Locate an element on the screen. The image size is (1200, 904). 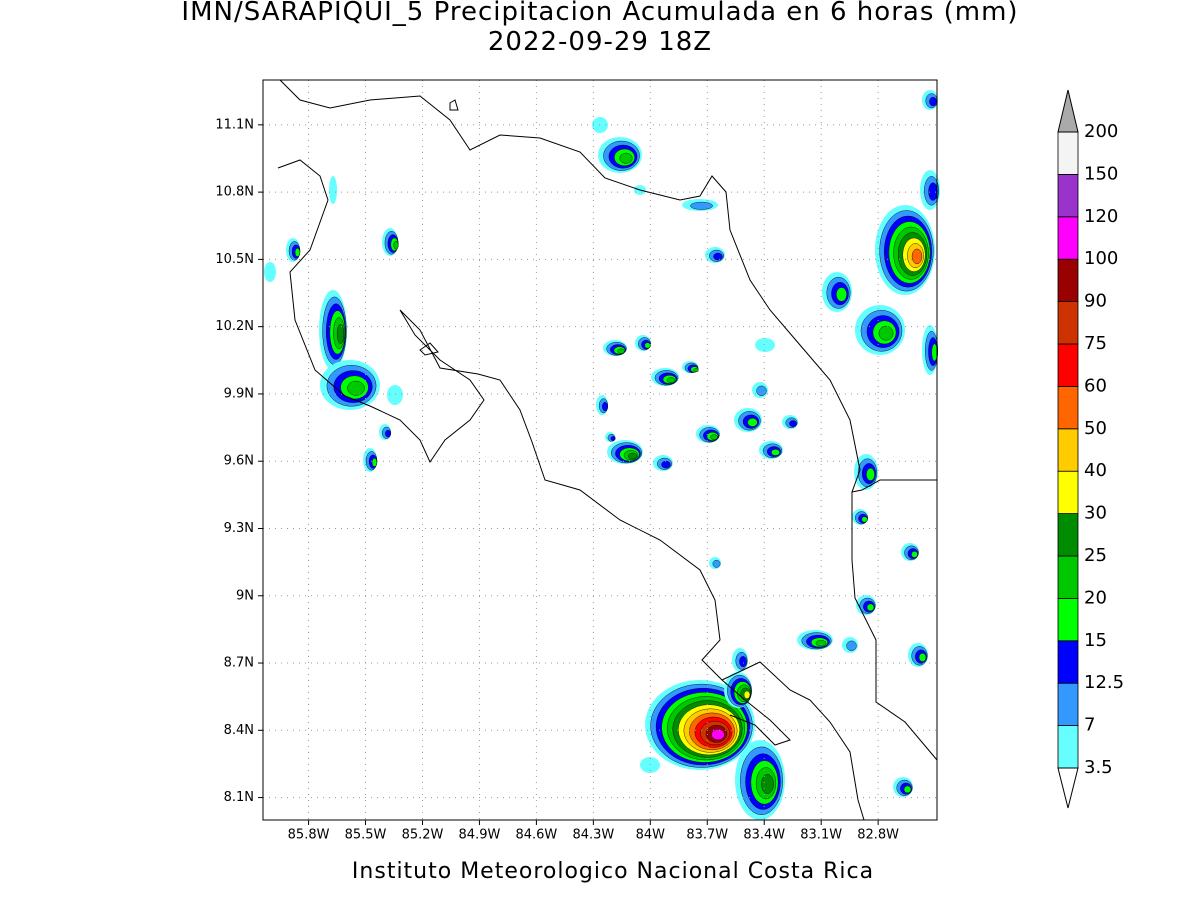
colorbar-label: 3.5 is located at coordinates (1098, 767).